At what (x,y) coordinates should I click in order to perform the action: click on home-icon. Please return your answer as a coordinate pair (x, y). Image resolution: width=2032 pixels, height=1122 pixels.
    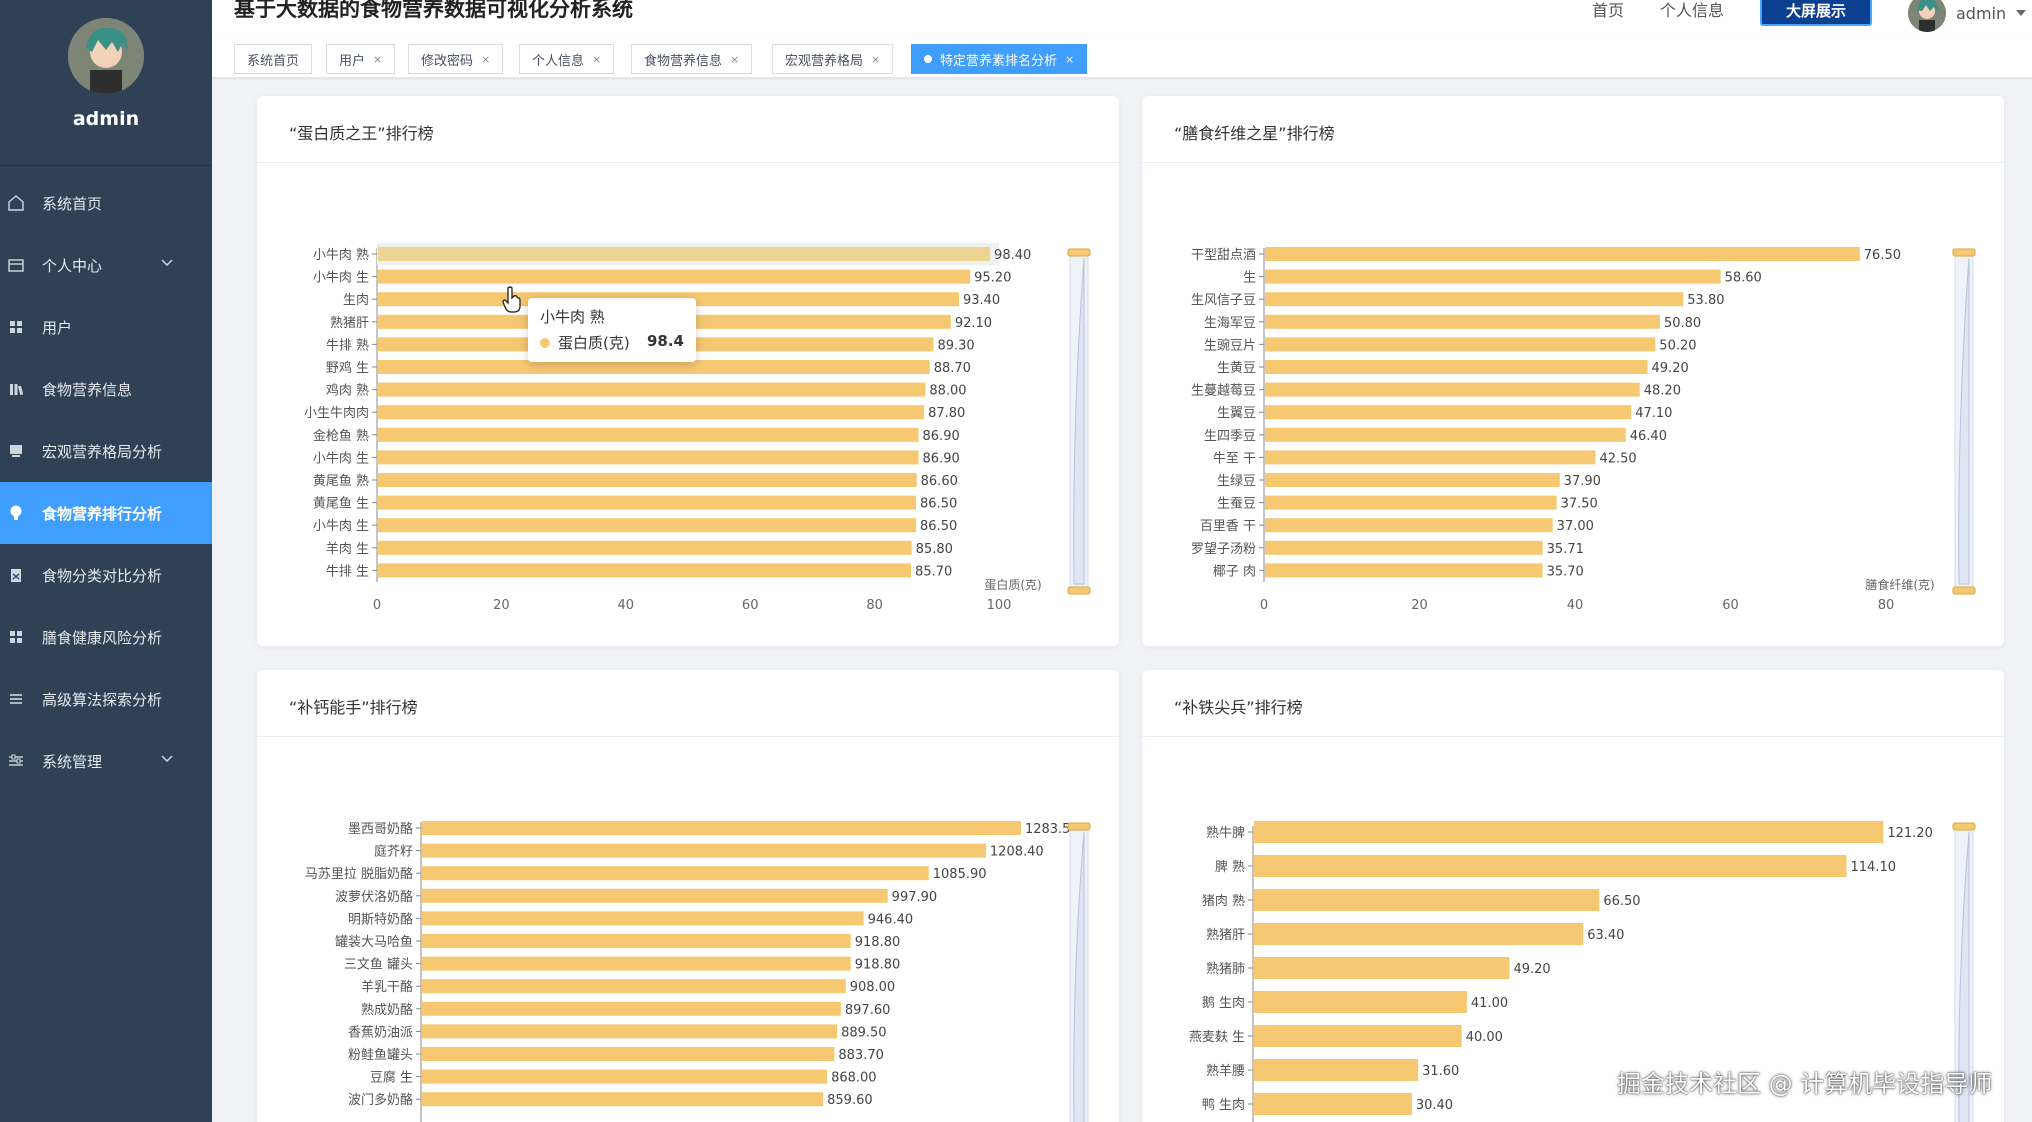
    Looking at the image, I should click on (16, 203).